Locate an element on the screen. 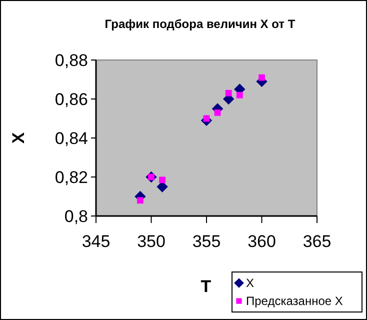  x-tick-label: 360 is located at coordinates (262, 241).